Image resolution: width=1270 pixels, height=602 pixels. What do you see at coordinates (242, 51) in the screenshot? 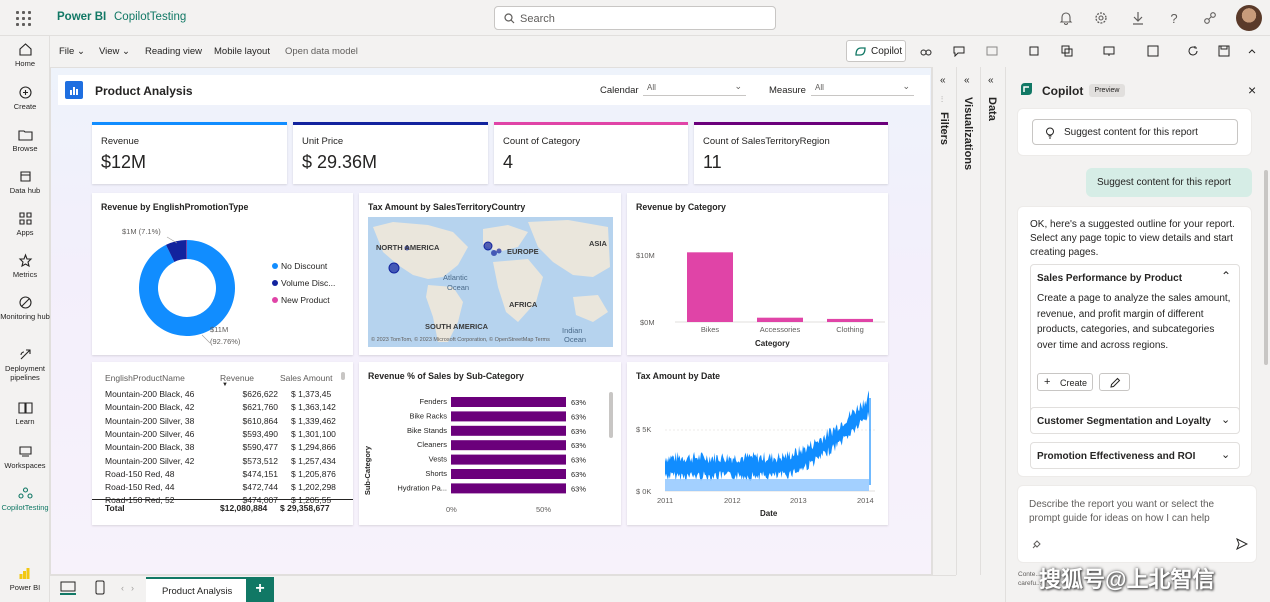
I see `mobile-layout-button: Mobile layout` at bounding box center [242, 51].